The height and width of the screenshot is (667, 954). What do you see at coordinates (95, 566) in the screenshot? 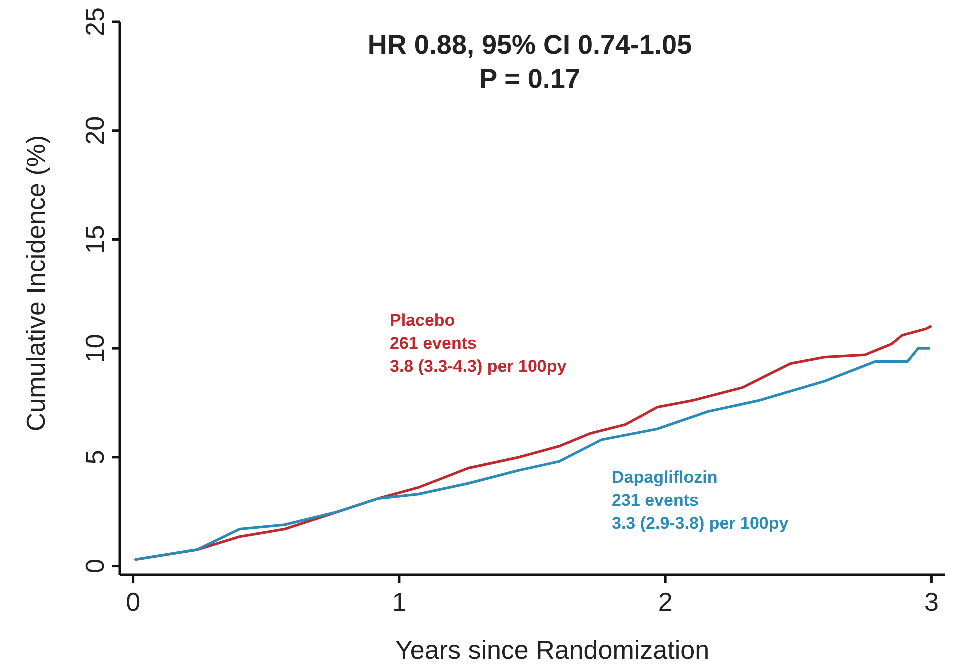
I see `y-tick-label: 0` at bounding box center [95, 566].